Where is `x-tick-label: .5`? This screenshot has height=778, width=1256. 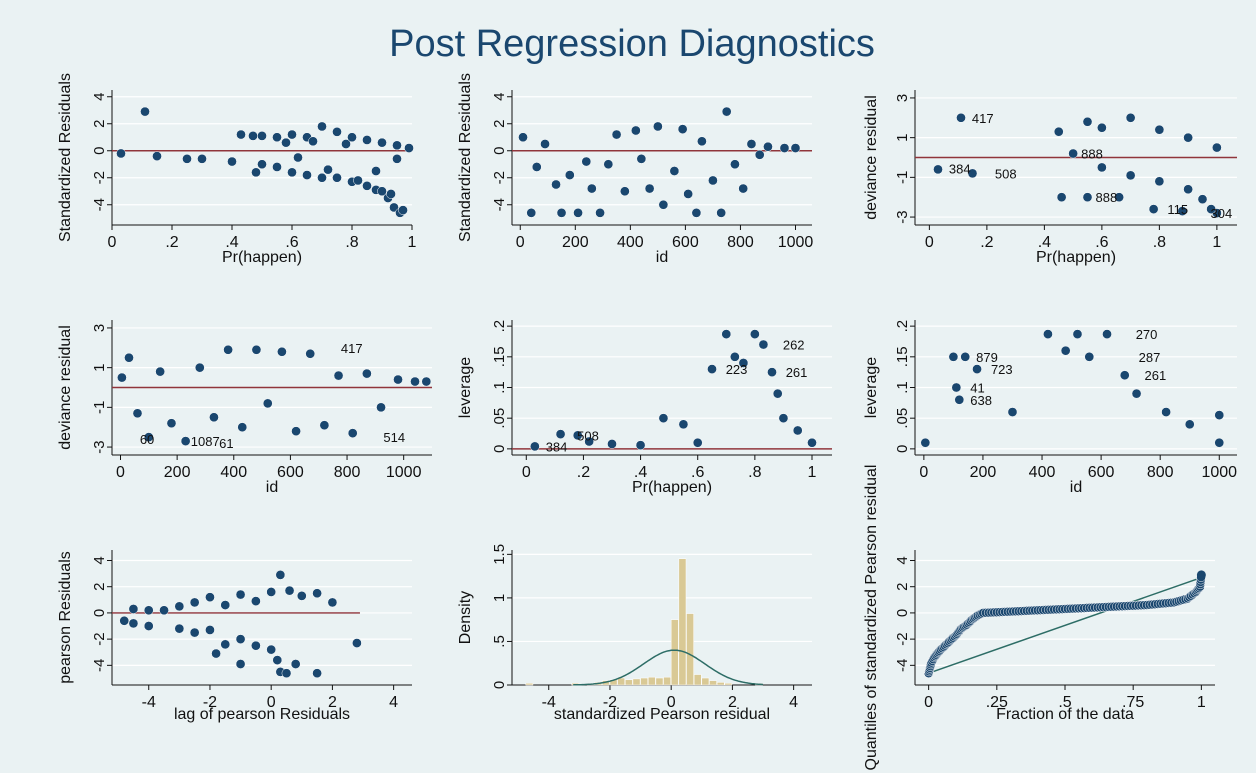 x-tick-label: .5 is located at coordinates (1064, 702).